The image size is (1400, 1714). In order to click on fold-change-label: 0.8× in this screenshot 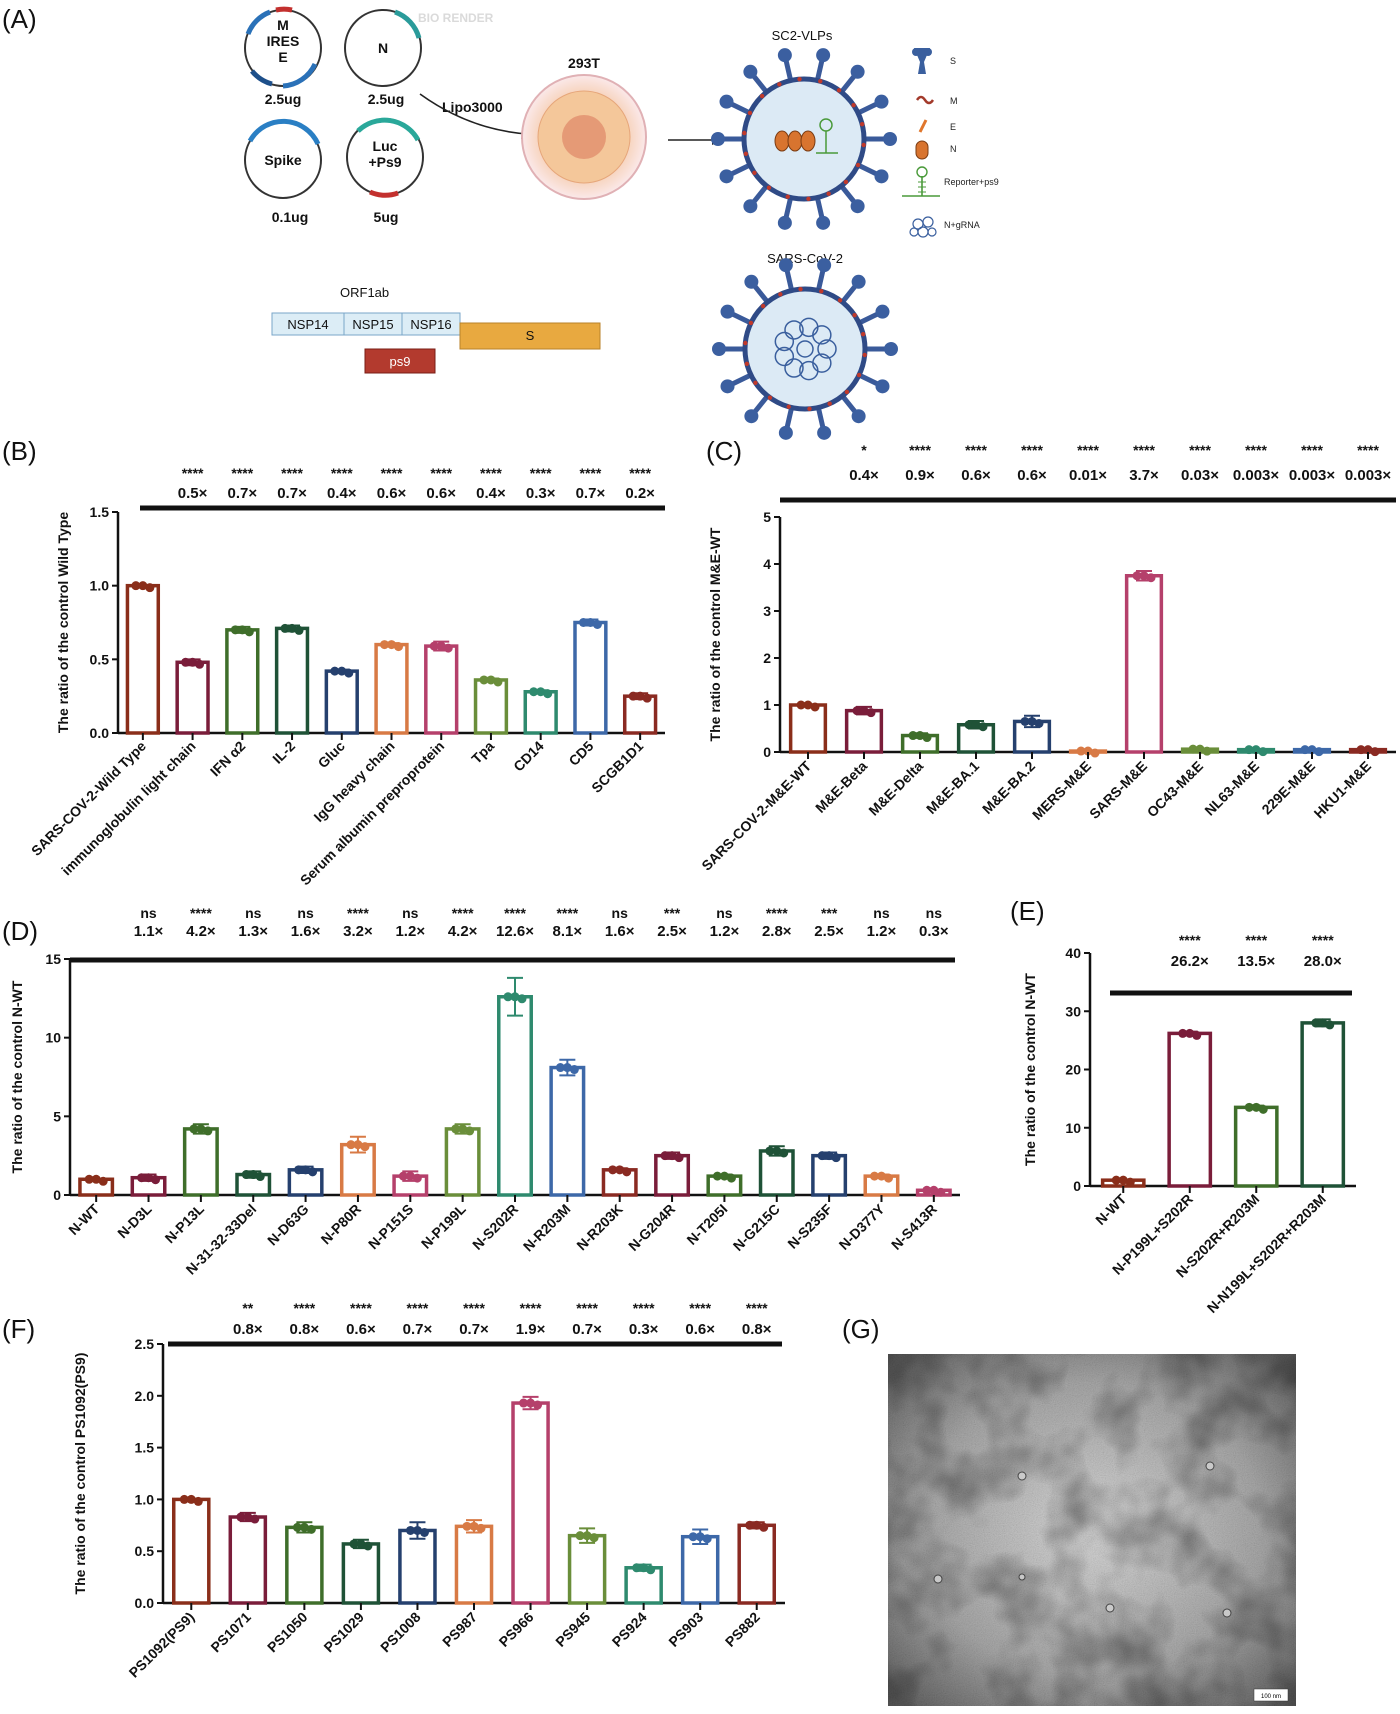, I will do `click(757, 1329)`.